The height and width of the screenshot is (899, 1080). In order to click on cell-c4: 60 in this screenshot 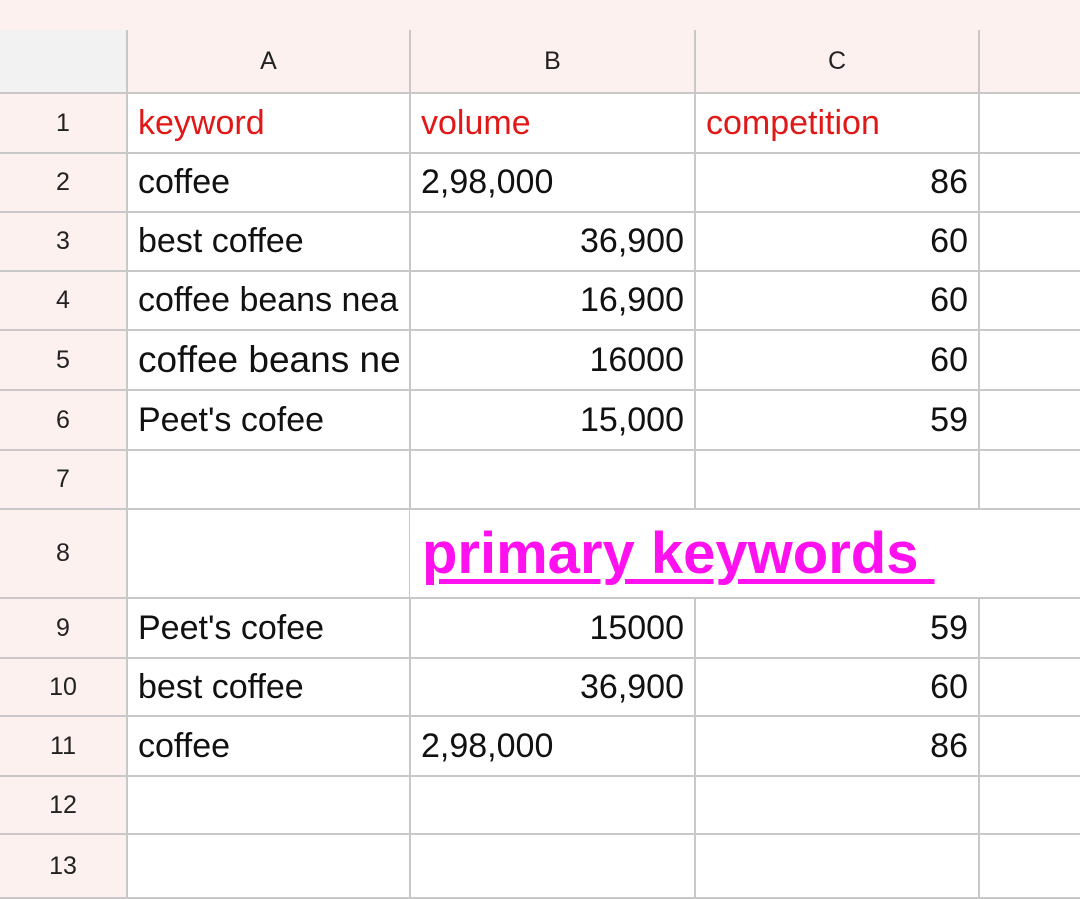, I will do `click(838, 301)`.